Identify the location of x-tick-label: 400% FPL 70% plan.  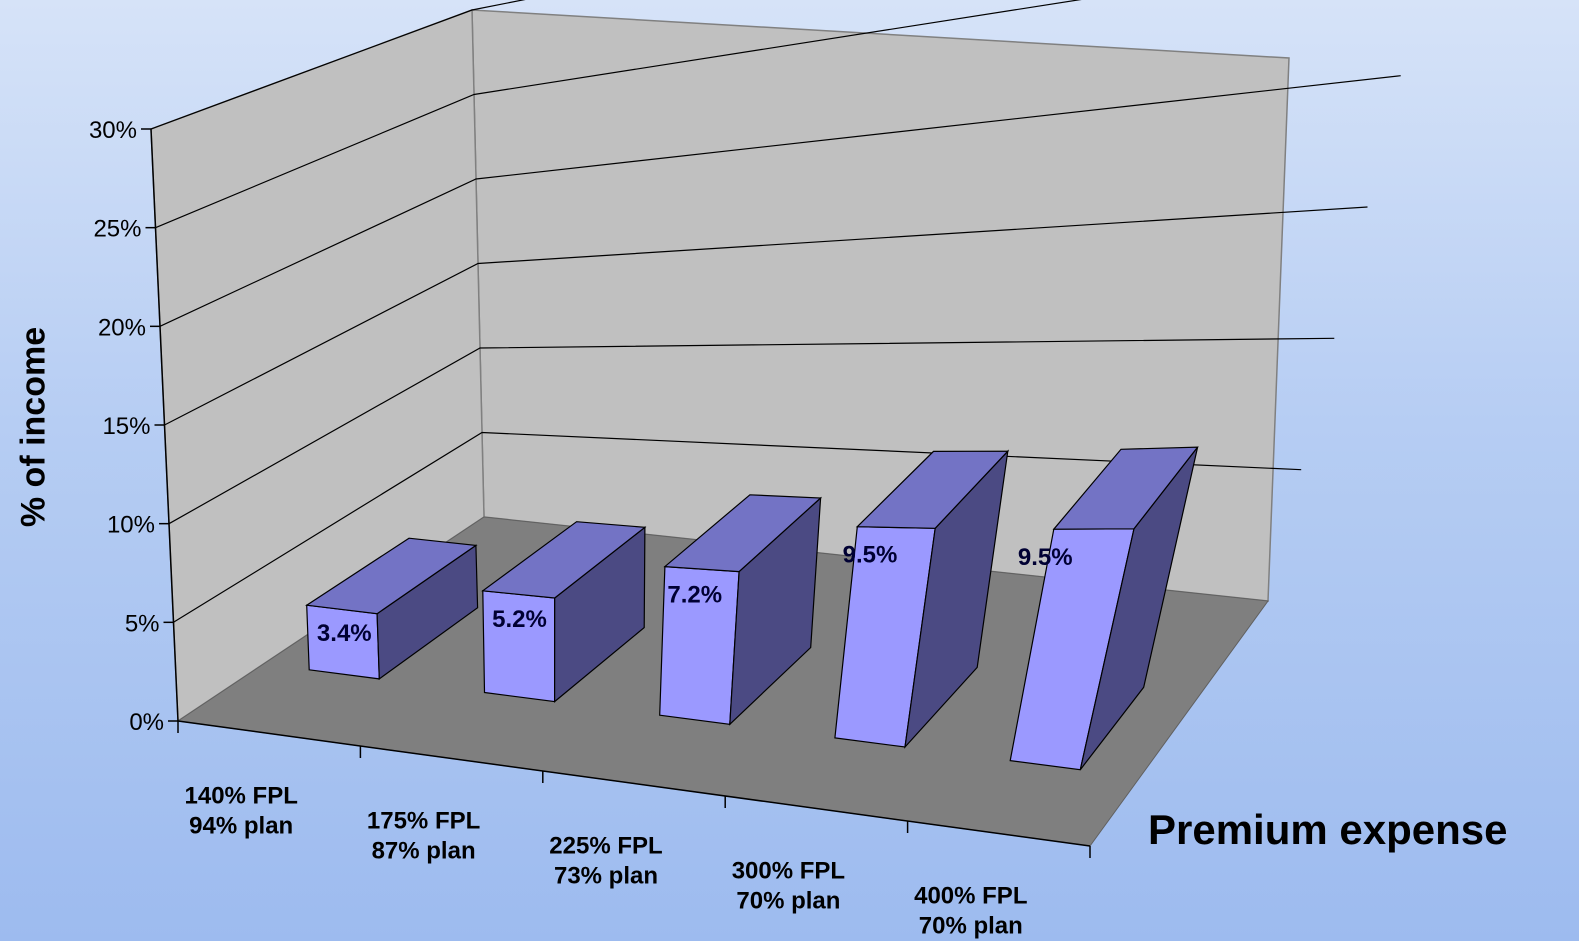
(970, 911).